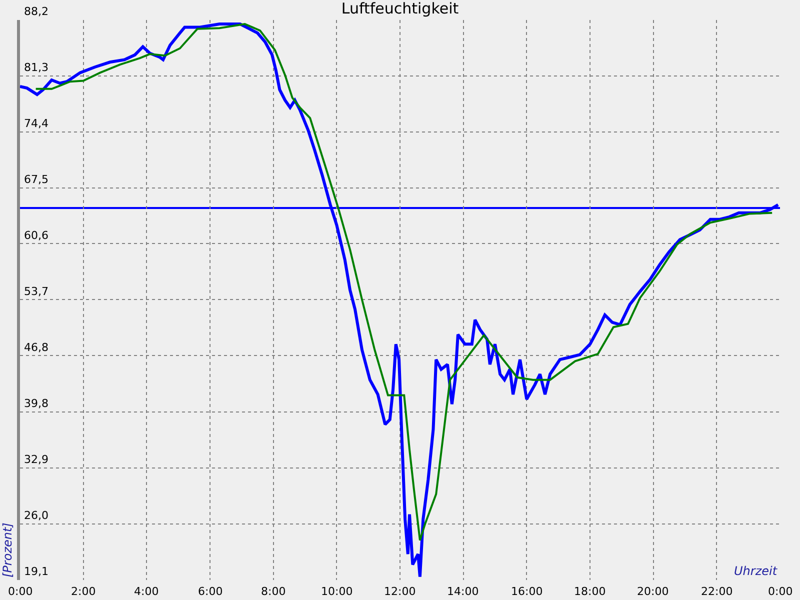 The image size is (800, 600). Describe the element at coordinates (273, 591) in the screenshot. I see `x-tick-label: 8:00` at that location.